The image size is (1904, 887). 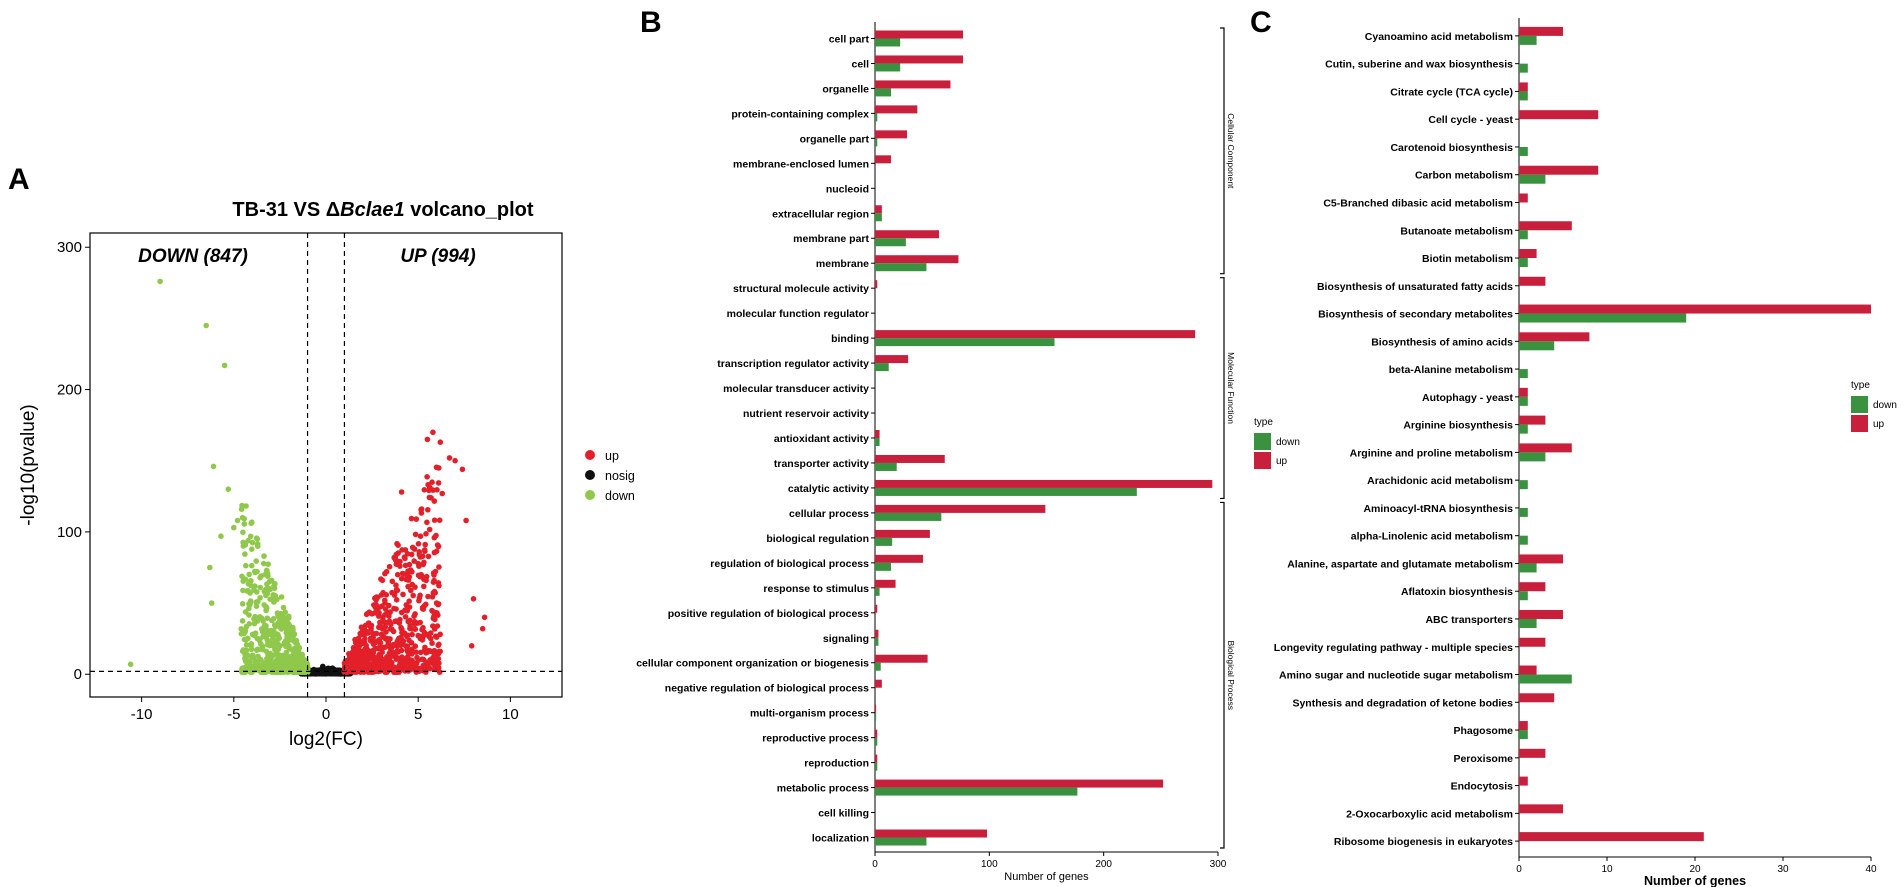 I want to click on bar-row: cellular process, so click(x=917, y=512).